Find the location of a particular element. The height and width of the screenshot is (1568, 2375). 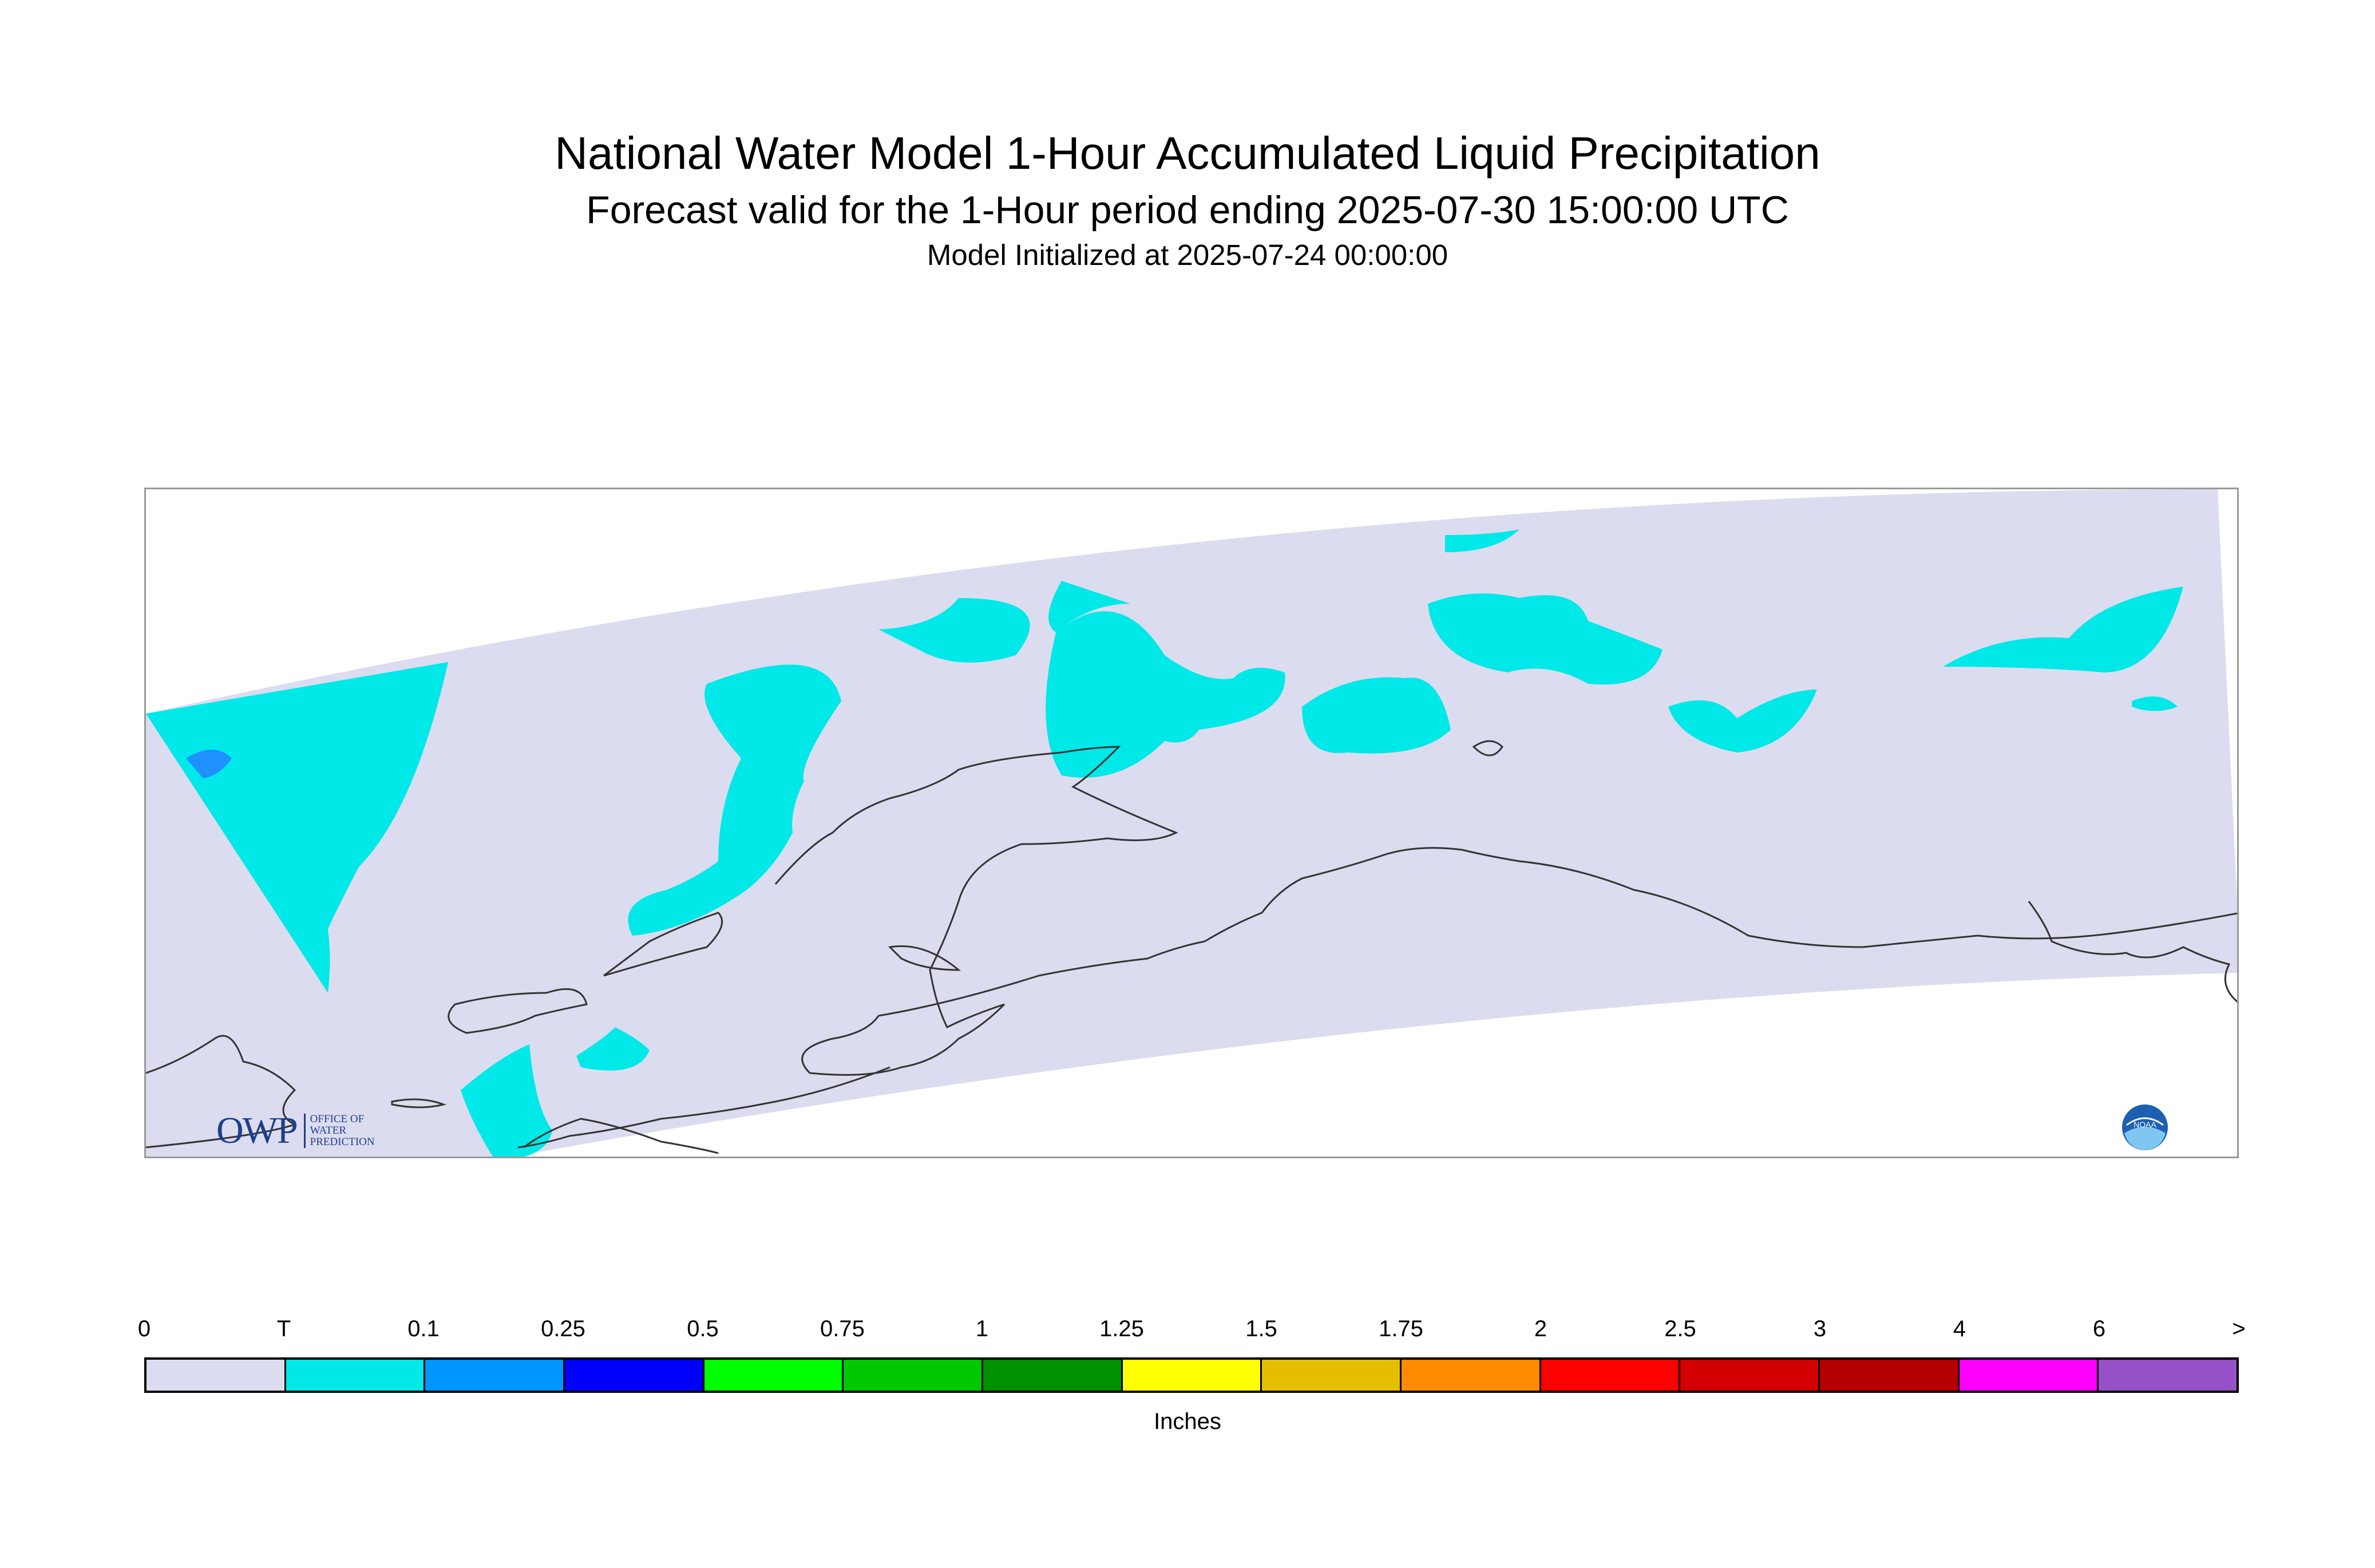

legend-tick-label: 0.75 is located at coordinates (842, 1328).